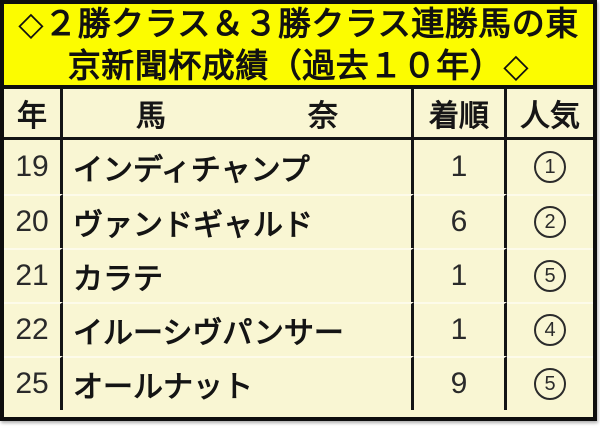 Image resolution: width=600 pixels, height=428 pixels. Describe the element at coordinates (151, 116) in the screenshot. I see `header-horse-name-left: 馬` at that location.